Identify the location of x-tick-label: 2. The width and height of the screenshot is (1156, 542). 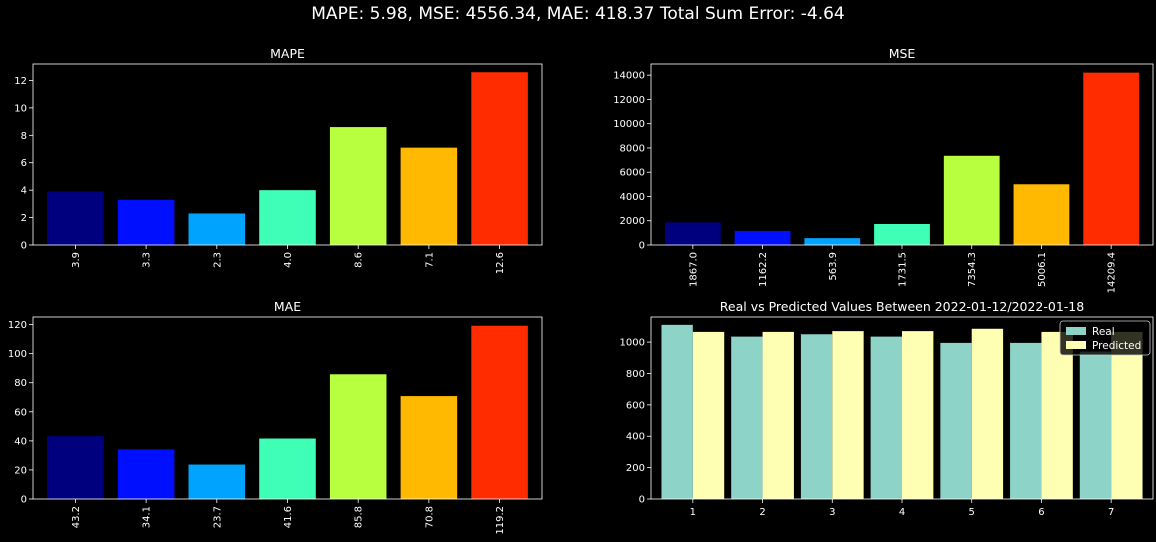
(762, 512).